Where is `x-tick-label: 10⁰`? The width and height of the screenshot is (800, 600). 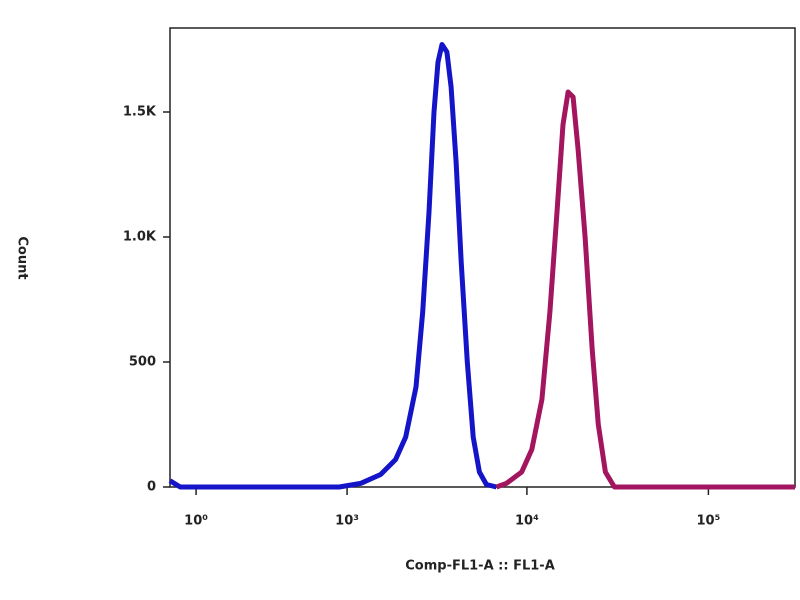 x-tick-label: 10⁰ is located at coordinates (196, 521).